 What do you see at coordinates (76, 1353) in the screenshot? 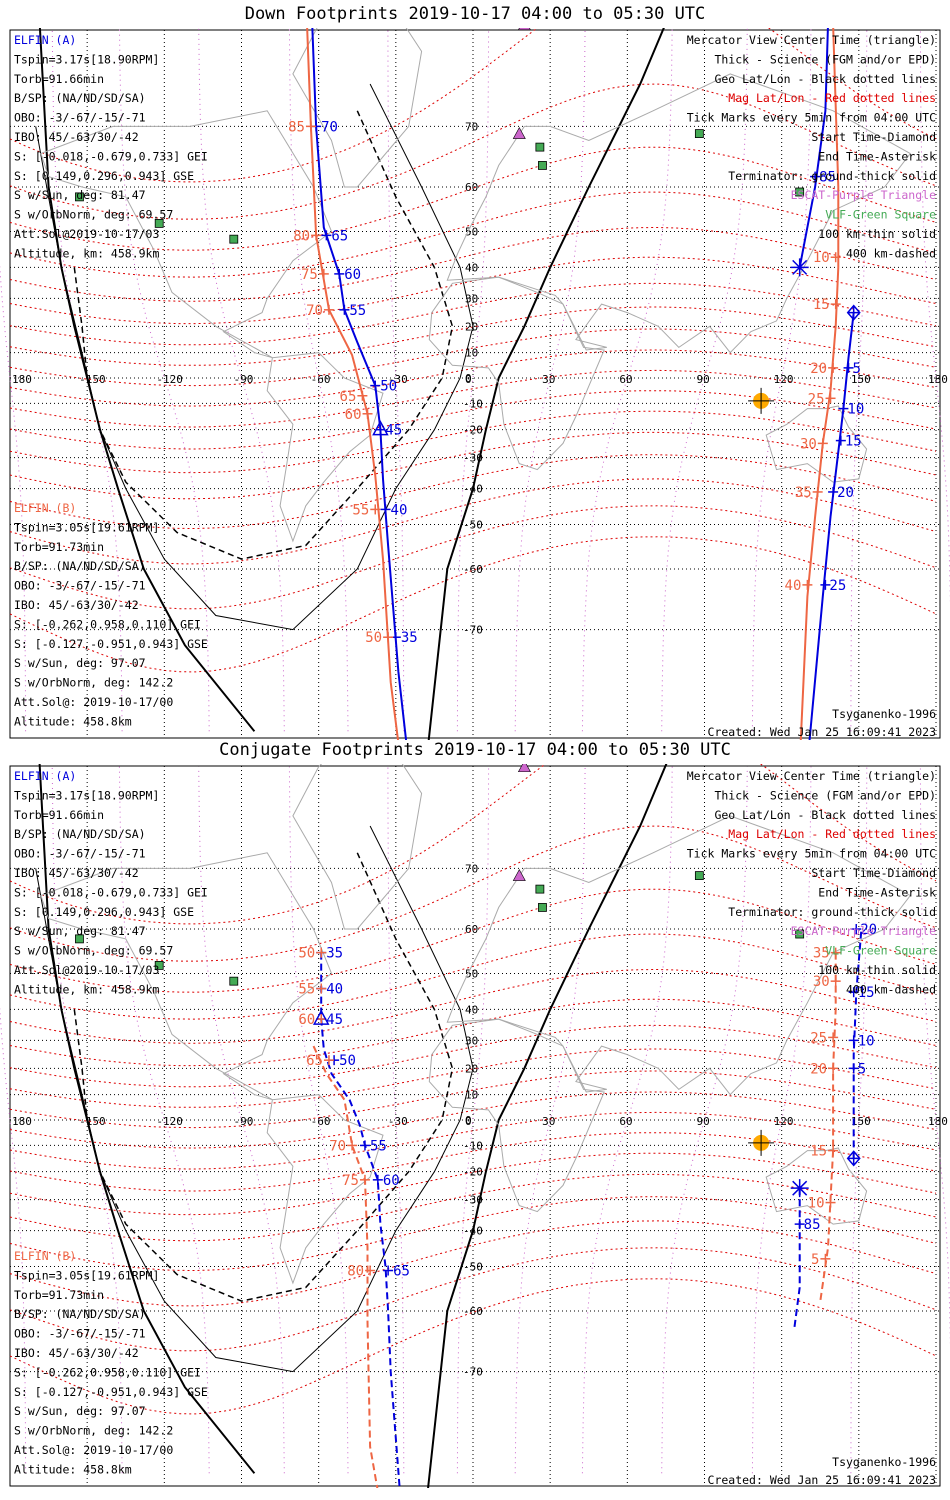
I see `elfin-b-info-line: IBO: 45/-63/30/-42` at bounding box center [76, 1353].